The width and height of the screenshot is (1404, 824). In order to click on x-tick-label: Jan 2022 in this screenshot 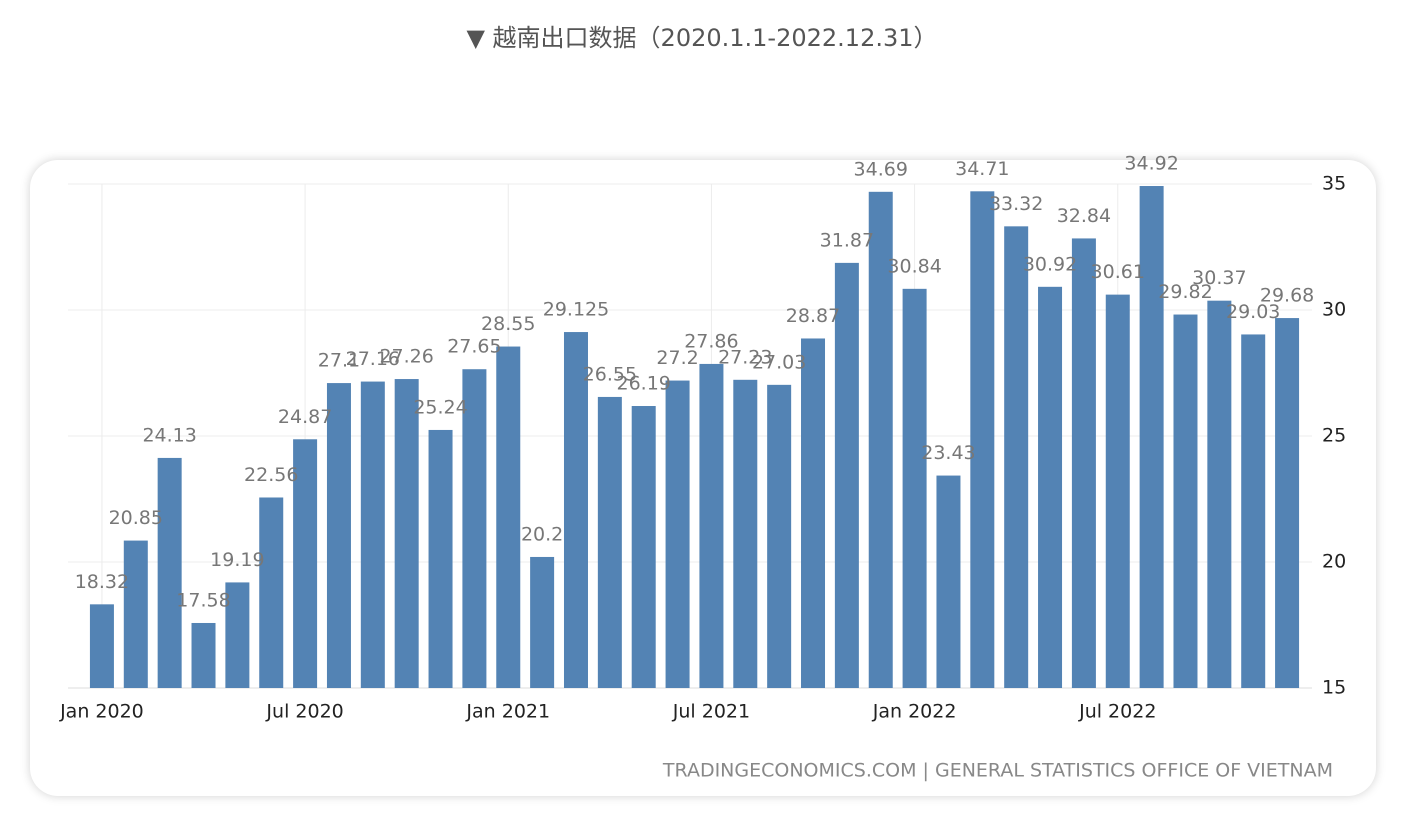, I will do `click(914, 712)`.